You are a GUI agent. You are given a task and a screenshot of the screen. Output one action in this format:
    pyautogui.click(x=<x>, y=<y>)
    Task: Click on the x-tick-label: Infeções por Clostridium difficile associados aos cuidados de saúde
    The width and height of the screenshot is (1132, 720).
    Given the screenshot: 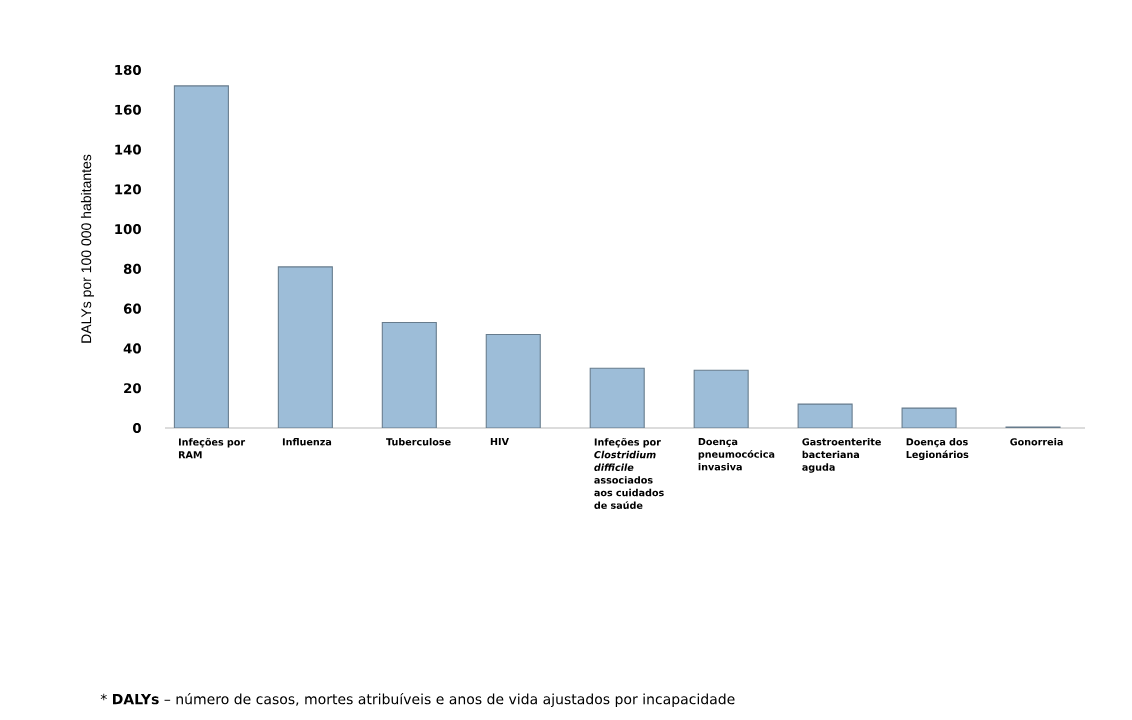 What is the action you would take?
    pyautogui.click(x=629, y=473)
    